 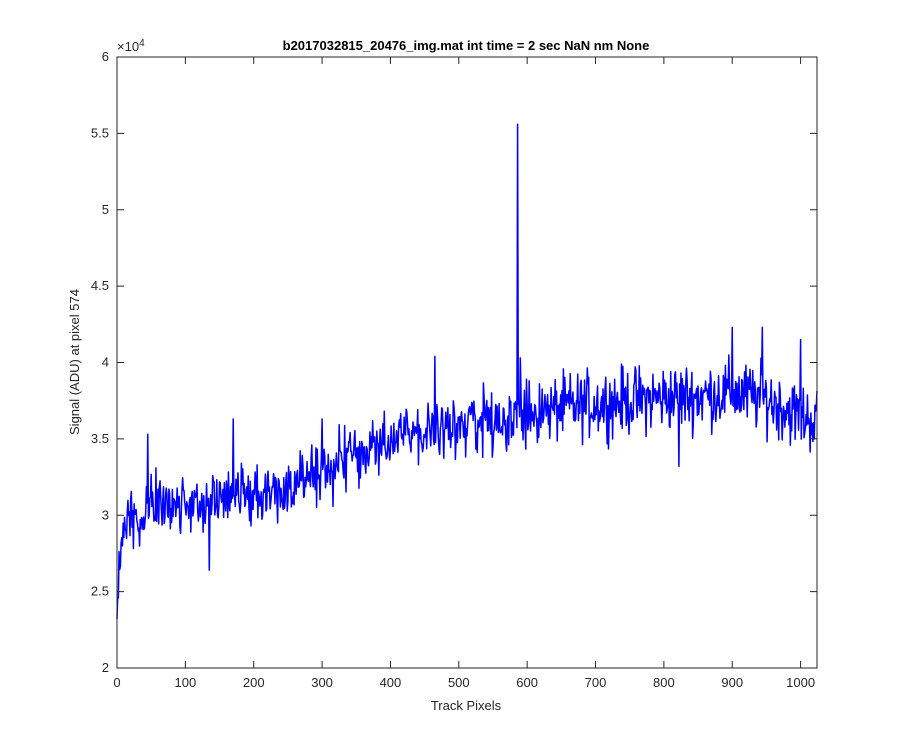 What do you see at coordinates (527, 682) in the screenshot?
I see `x-tick-label: 600` at bounding box center [527, 682].